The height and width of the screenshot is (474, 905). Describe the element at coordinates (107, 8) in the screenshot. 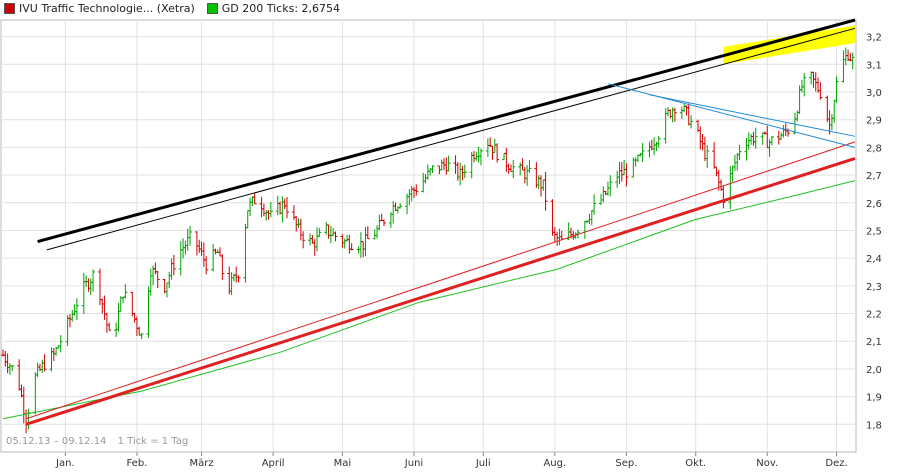

I see `legend-label-price: IVU Traffic Technologie... (Xetra)` at that location.